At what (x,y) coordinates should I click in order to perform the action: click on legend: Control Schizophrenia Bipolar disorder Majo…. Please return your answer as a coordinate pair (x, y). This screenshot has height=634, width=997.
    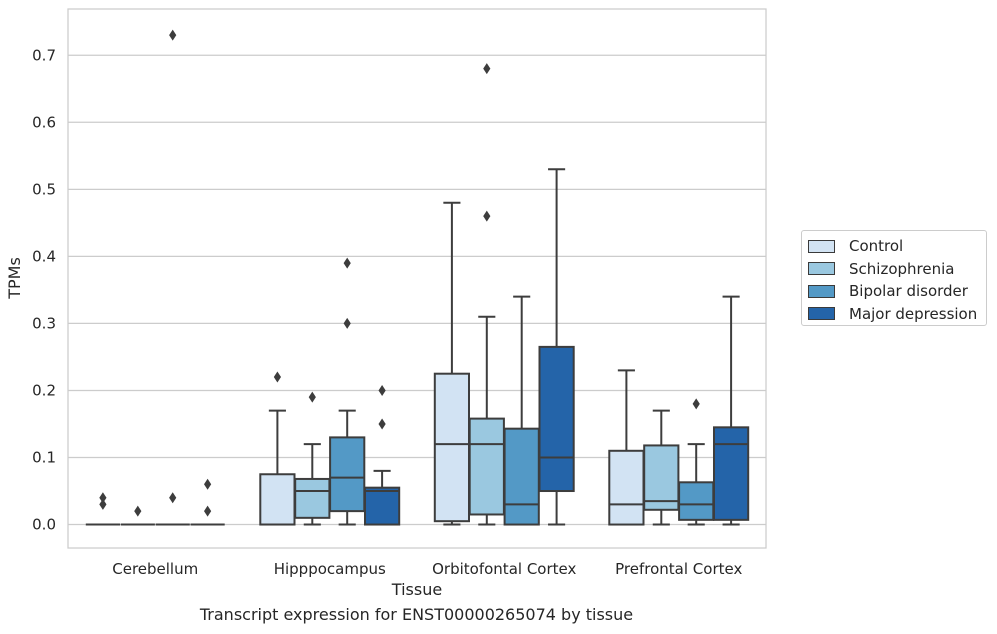
    Looking at the image, I should click on (894, 278).